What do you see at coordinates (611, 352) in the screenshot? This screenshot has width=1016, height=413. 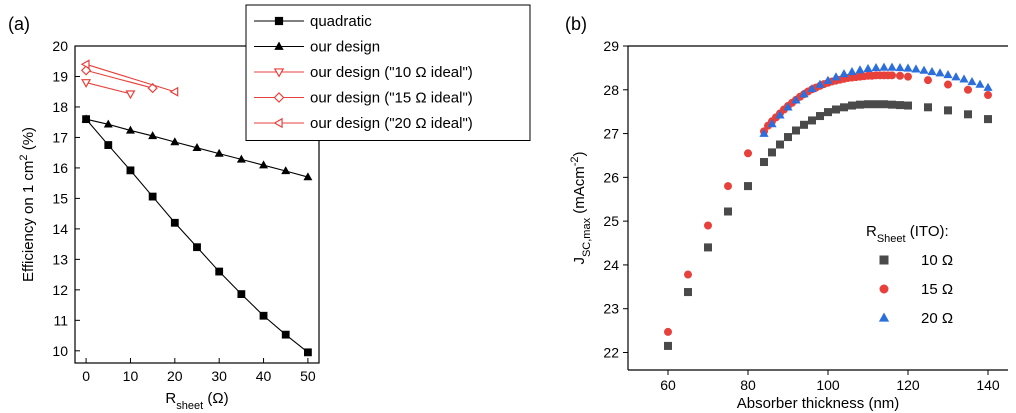 I see `y-tick-label: 22` at bounding box center [611, 352].